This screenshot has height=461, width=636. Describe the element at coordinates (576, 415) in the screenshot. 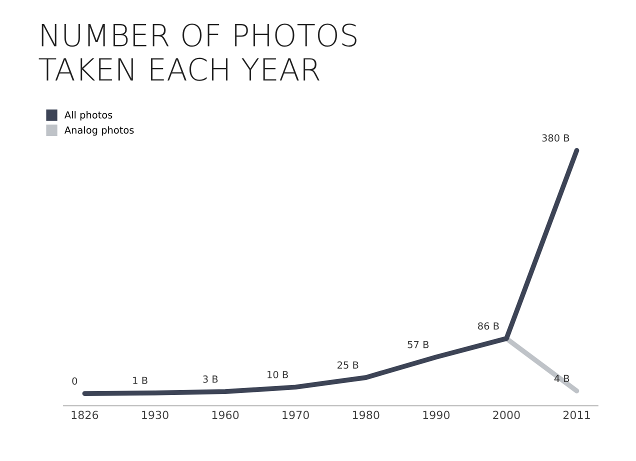

I see `x-tick-label: 2011` at that location.